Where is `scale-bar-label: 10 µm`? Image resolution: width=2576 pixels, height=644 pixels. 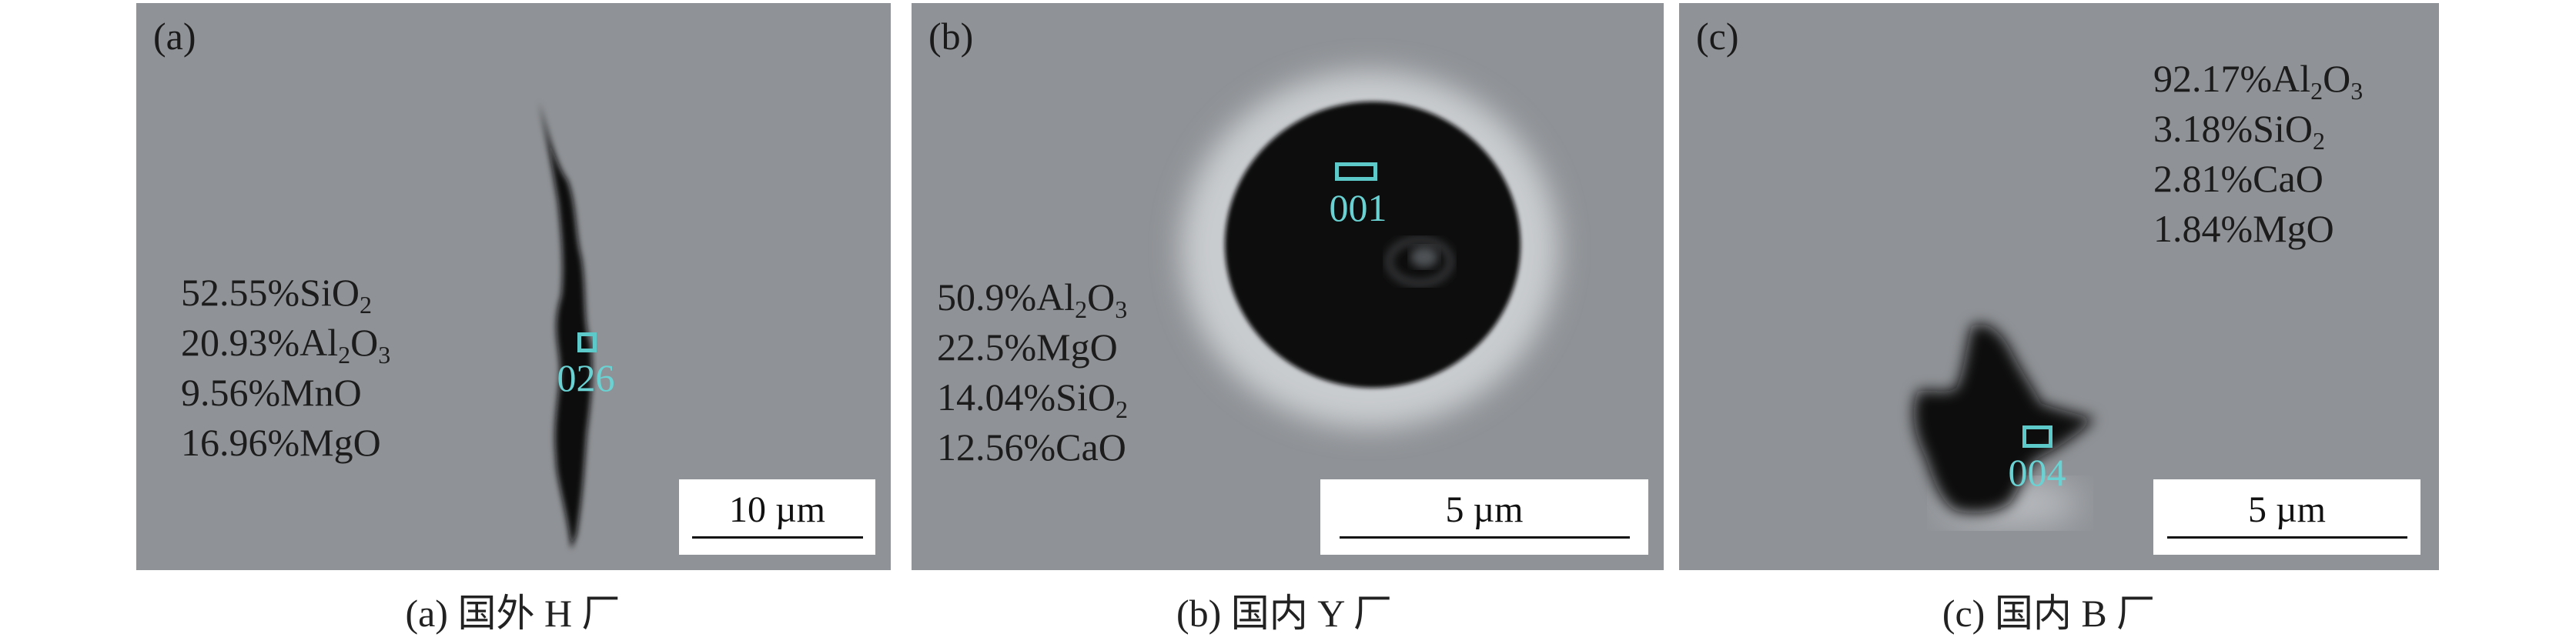 scale-bar-label: 10 µm is located at coordinates (777, 510).